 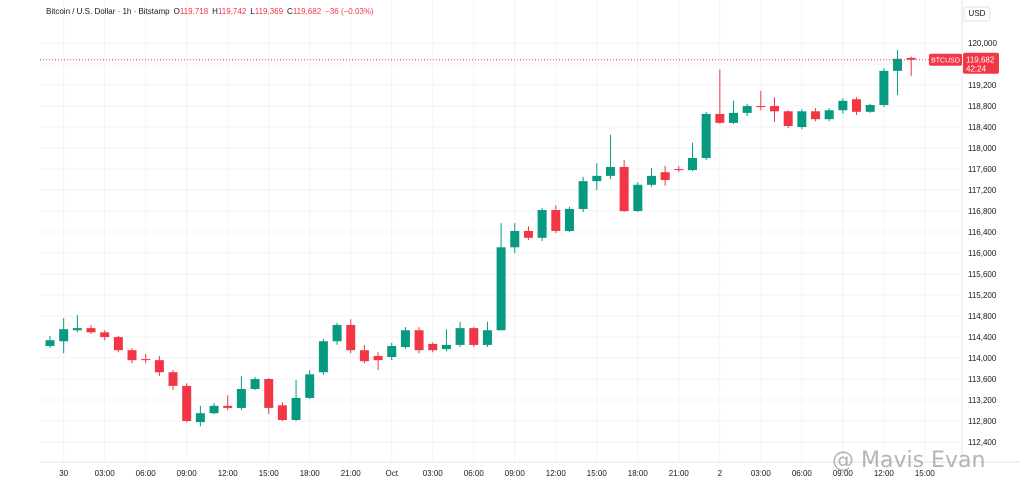 What do you see at coordinates (982, 295) in the screenshot?
I see `y-tick-label: 115,200` at bounding box center [982, 295].